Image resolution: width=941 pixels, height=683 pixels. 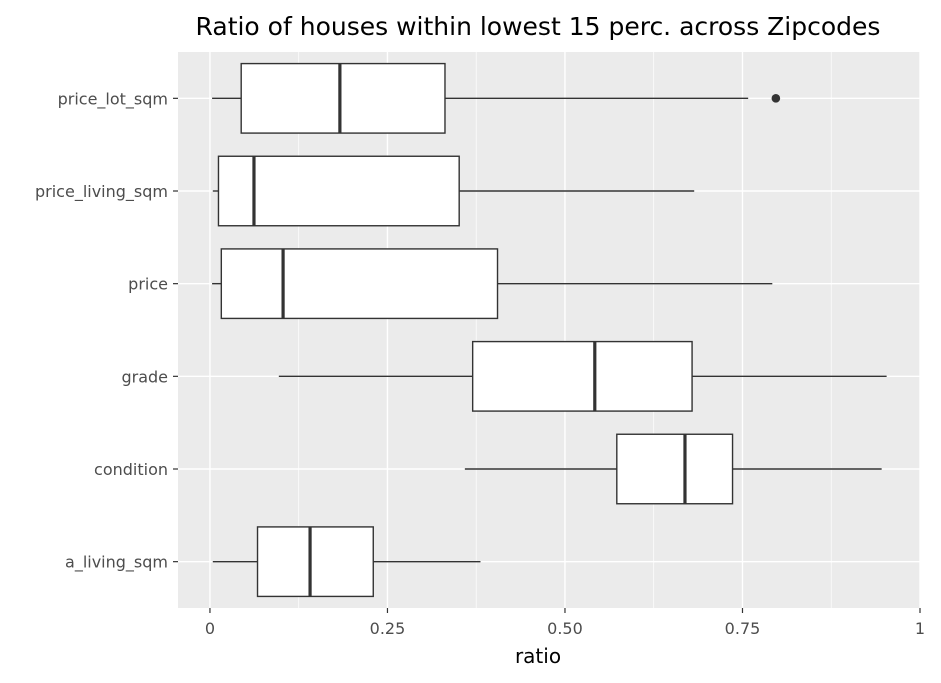 I want to click on x-tick-label: 1, so click(x=920, y=628).